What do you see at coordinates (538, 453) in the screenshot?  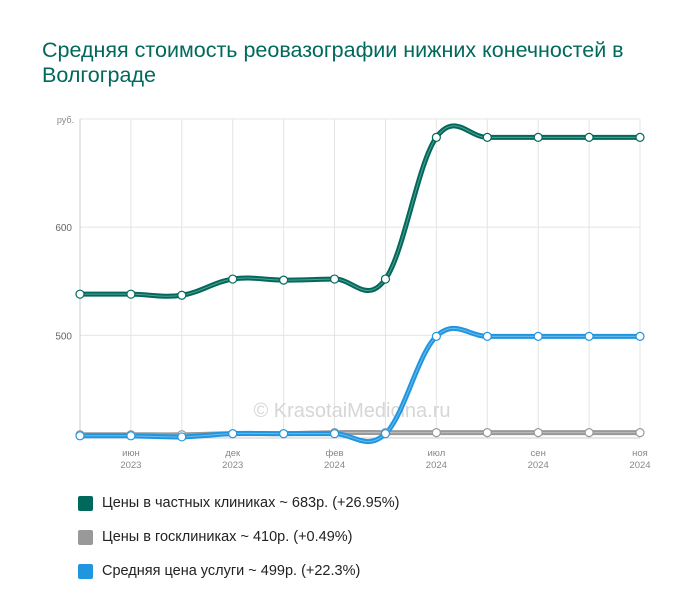 I see `x-tick-label-month: сен` at bounding box center [538, 453].